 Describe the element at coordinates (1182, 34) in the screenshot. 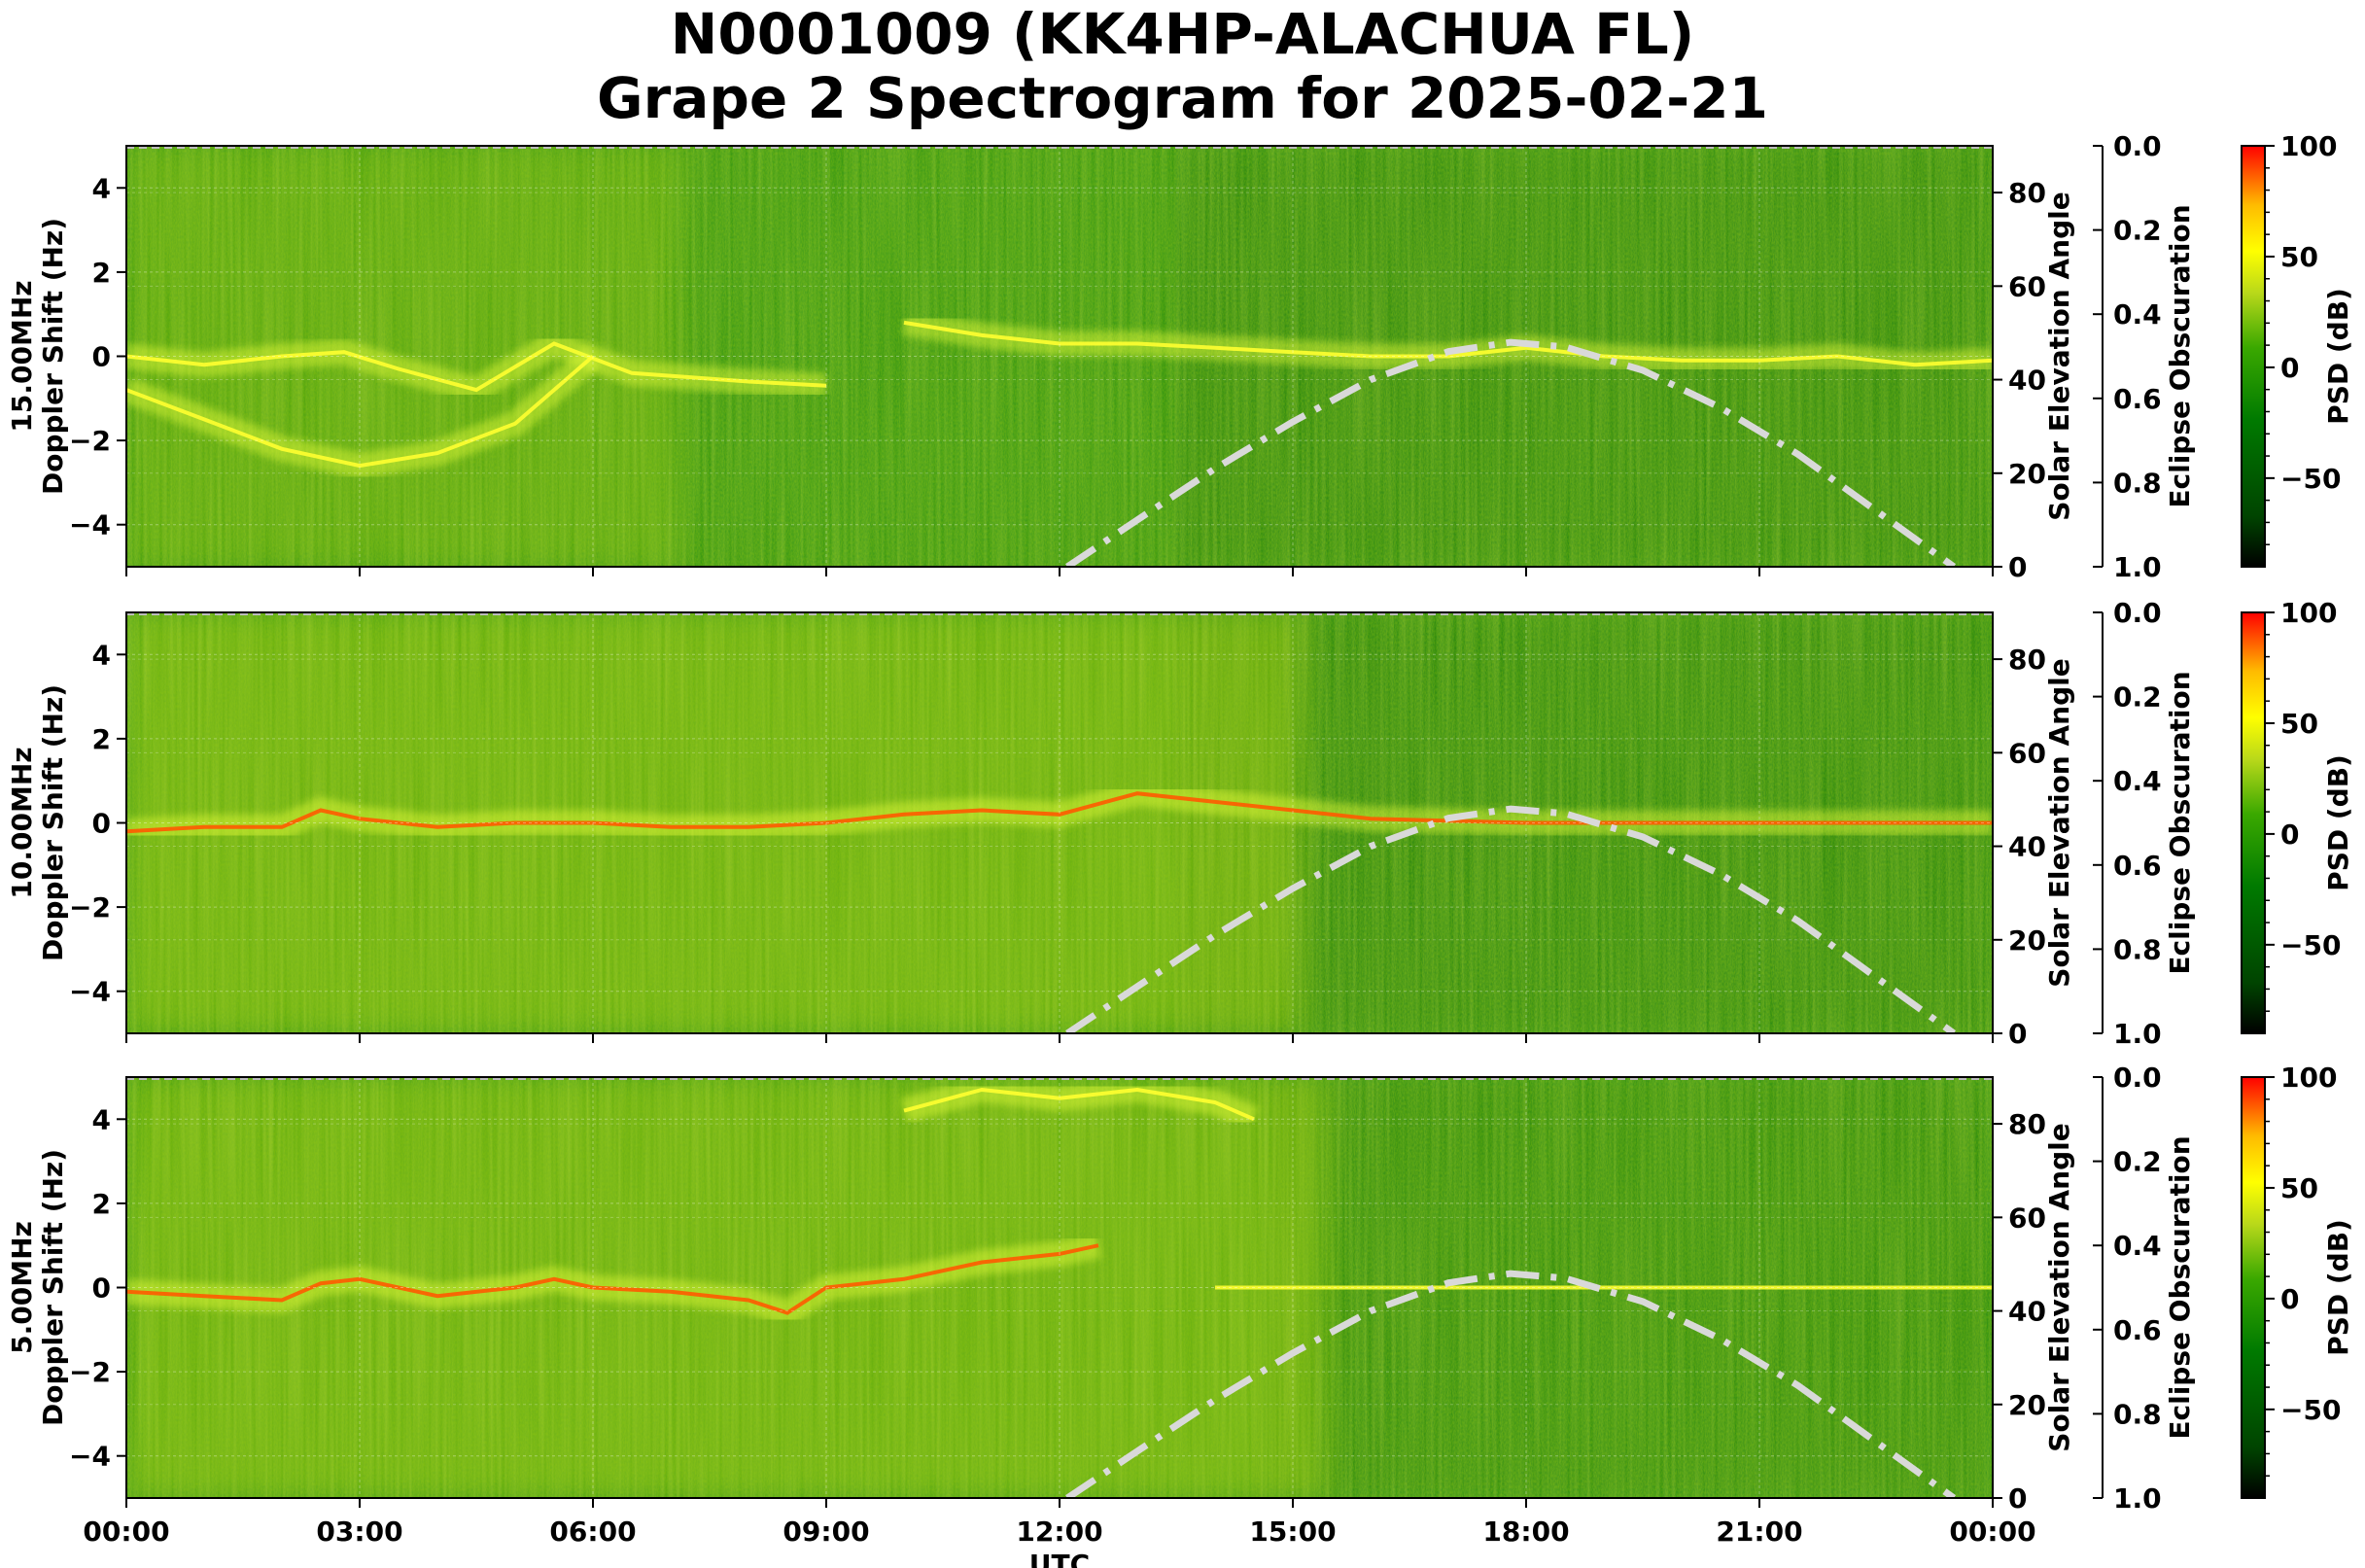

I see `figure-title-line-1: N0001009 (KK4HP-ALACHUA FL)` at that location.